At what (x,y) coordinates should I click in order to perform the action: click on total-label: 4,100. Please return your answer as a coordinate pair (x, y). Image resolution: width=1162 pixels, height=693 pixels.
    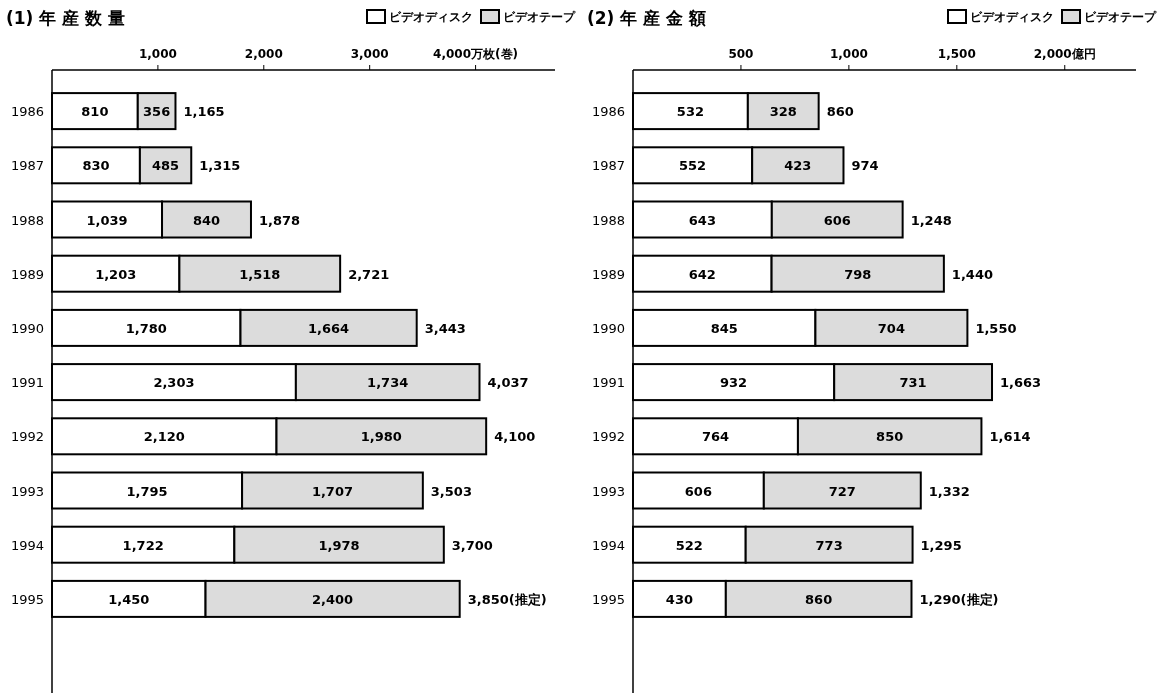
    Looking at the image, I should click on (515, 437).